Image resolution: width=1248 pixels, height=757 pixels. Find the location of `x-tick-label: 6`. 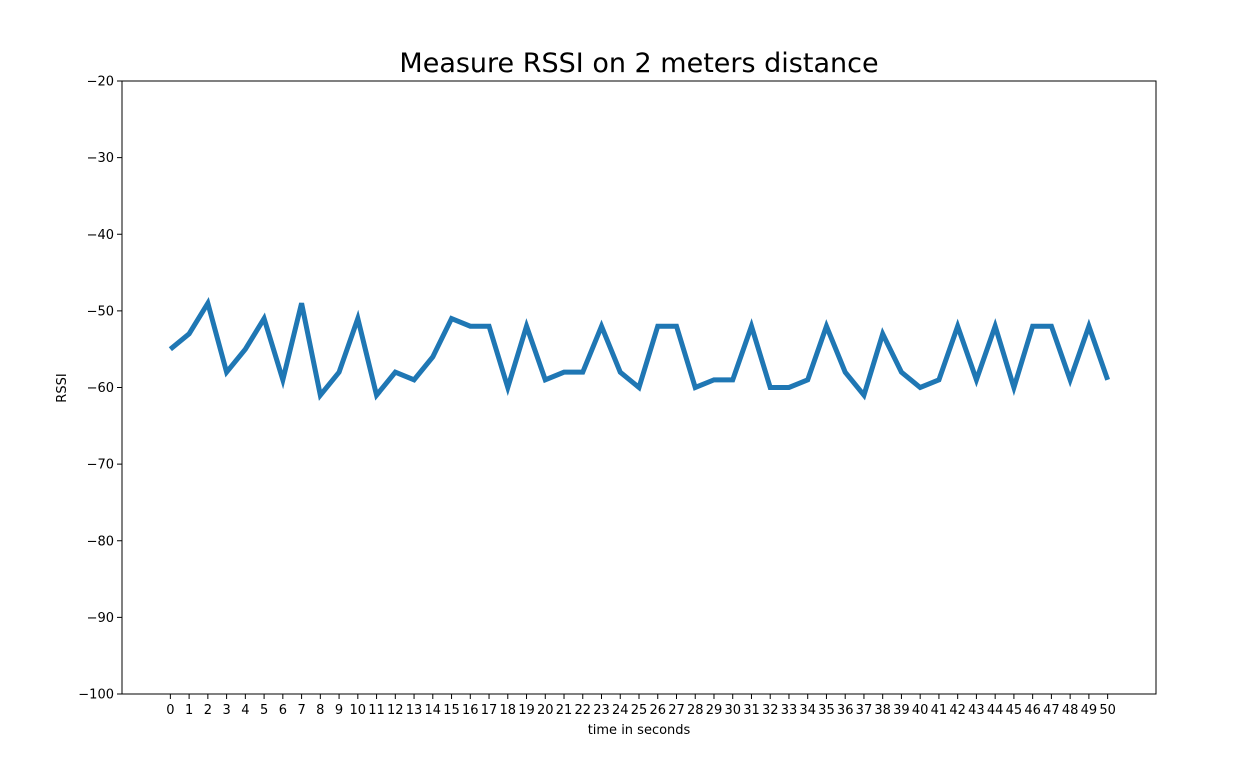

x-tick-label: 6 is located at coordinates (283, 710).